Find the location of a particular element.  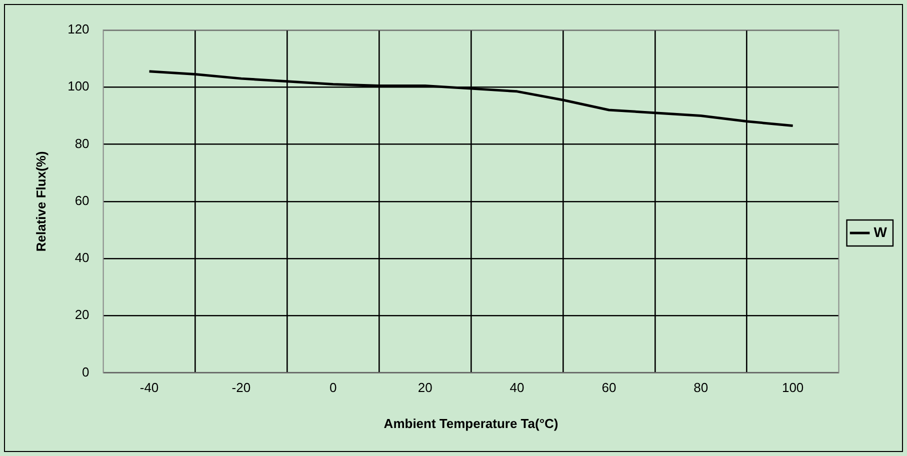

y-tick-label: 60 is located at coordinates (82, 200).